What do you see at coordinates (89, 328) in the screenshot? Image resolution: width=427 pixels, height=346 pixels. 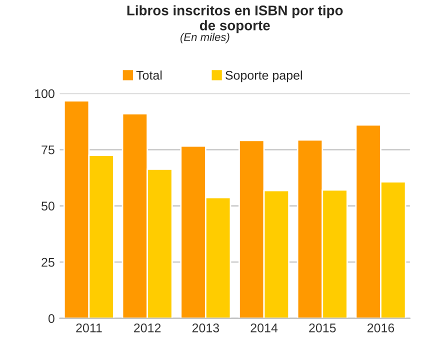 I see `x-tick-label: 2011` at bounding box center [89, 328].